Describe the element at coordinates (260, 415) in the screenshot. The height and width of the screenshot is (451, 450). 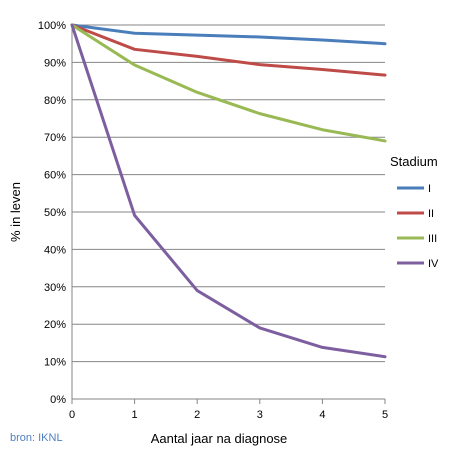
I see `x-tick-label: 3` at that location.